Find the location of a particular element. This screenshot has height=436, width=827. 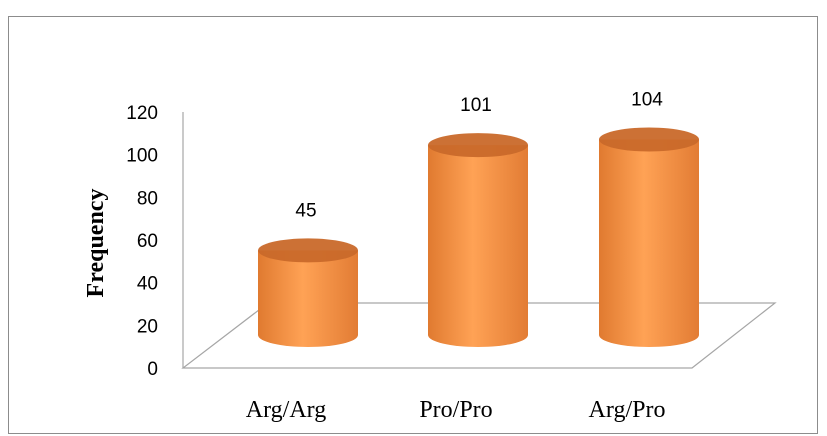

y-tick-label: 80 is located at coordinates (147, 198).